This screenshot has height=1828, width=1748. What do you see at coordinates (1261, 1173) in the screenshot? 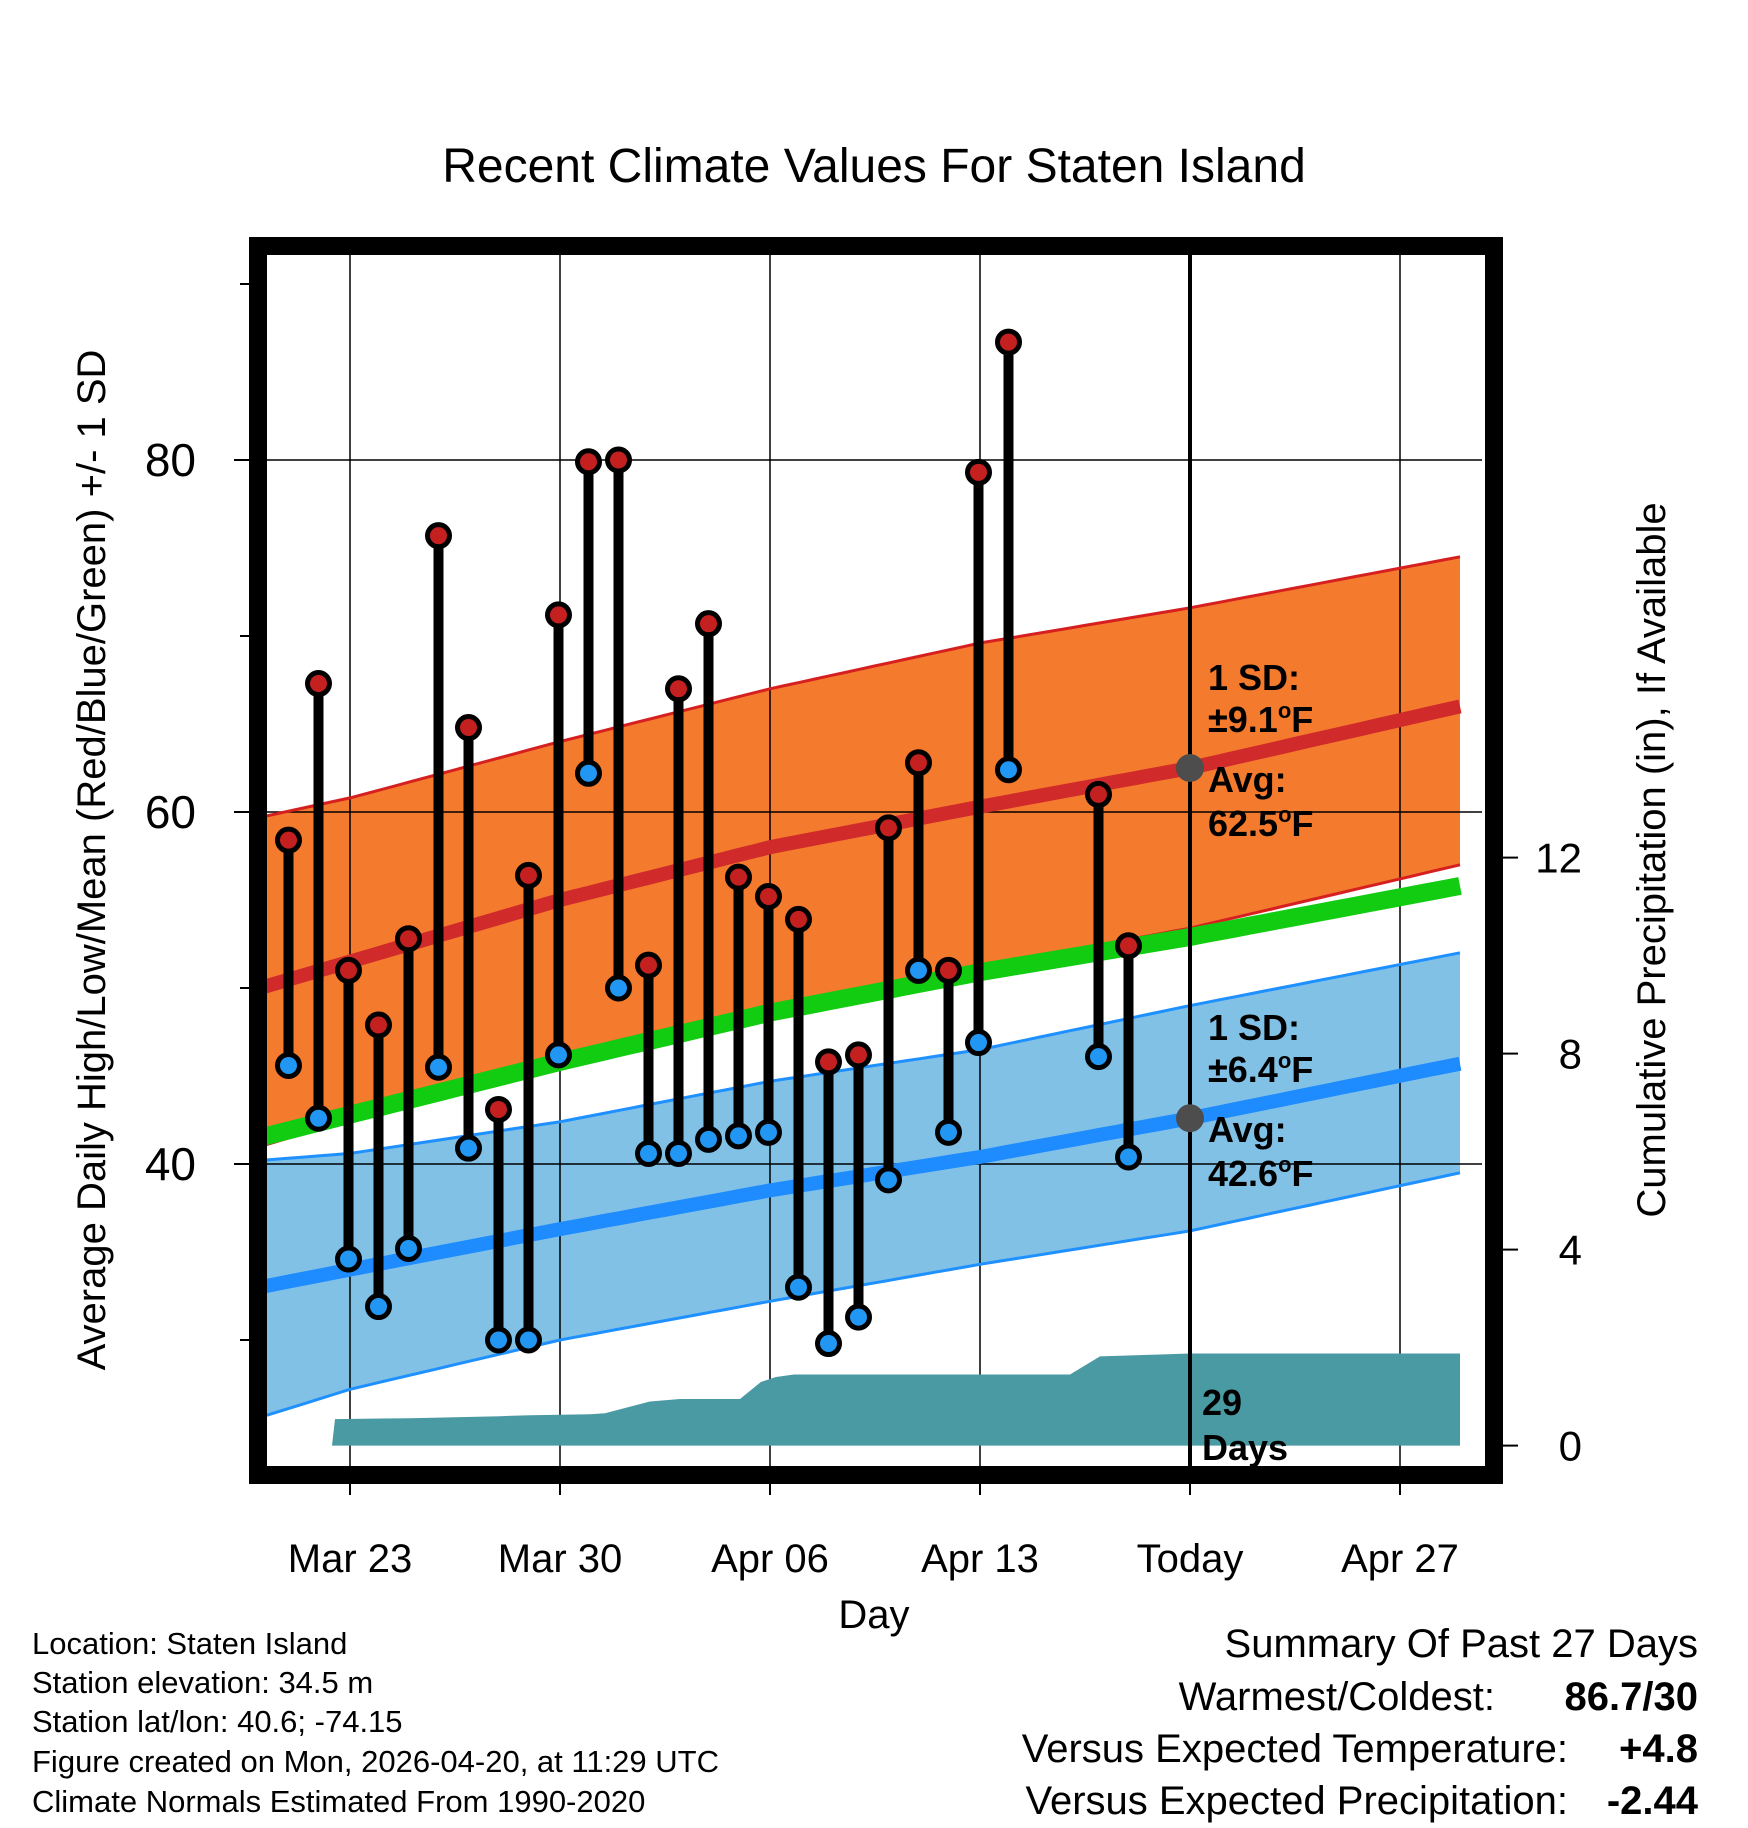
I see `low-avg-value: 42.6oF` at bounding box center [1261, 1173].